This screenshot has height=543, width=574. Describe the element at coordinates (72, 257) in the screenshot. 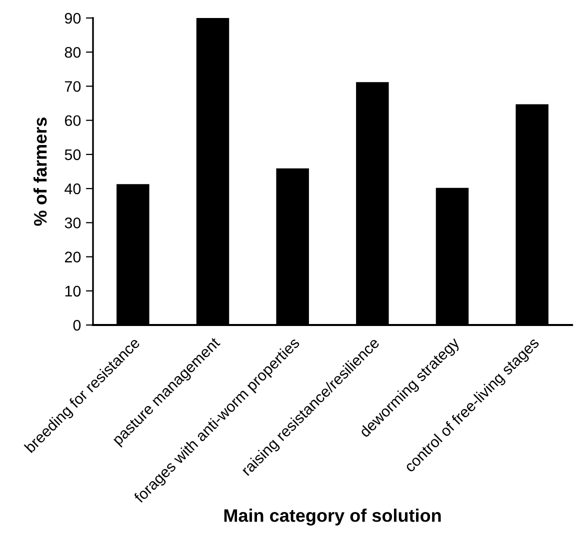

I see `y-tick-label: 20` at that location.